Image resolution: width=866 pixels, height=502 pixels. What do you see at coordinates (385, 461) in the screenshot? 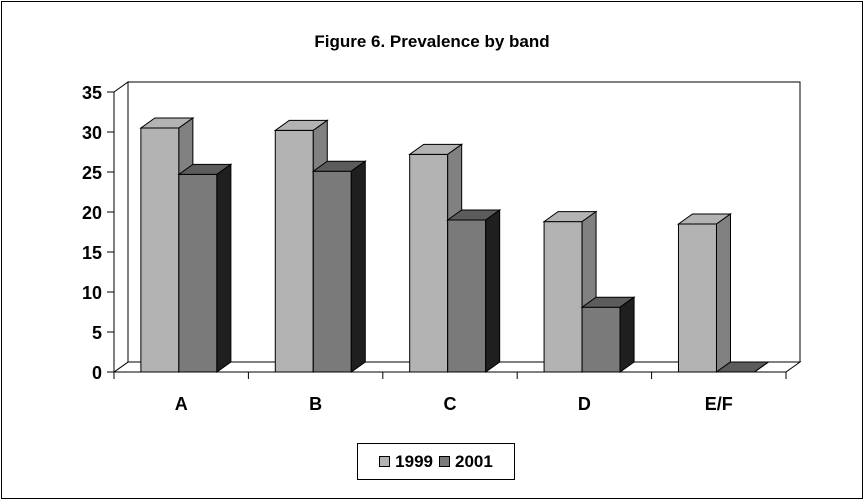
I see `legend-swatch-1999` at bounding box center [385, 461].